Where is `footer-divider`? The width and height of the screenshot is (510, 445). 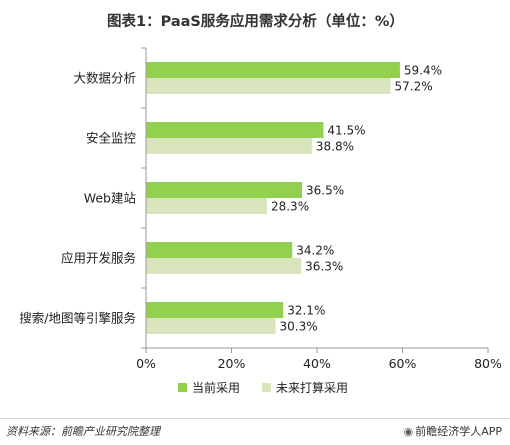 footer-divider is located at coordinates (255, 418).